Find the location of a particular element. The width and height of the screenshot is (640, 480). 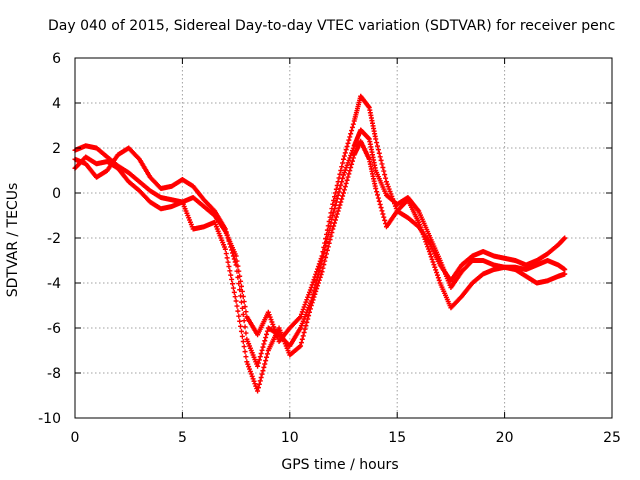

x-tick-label: 20 is located at coordinates (505, 438).